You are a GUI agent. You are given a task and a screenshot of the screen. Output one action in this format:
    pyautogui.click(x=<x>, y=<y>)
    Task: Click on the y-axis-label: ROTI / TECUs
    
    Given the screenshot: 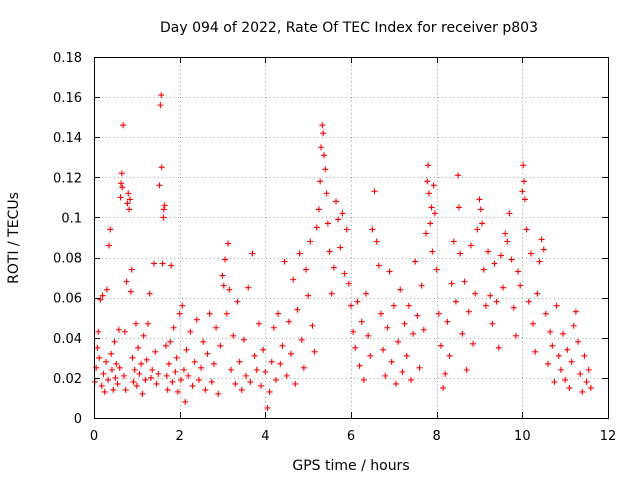 What is the action you would take?
    pyautogui.click(x=14, y=238)
    